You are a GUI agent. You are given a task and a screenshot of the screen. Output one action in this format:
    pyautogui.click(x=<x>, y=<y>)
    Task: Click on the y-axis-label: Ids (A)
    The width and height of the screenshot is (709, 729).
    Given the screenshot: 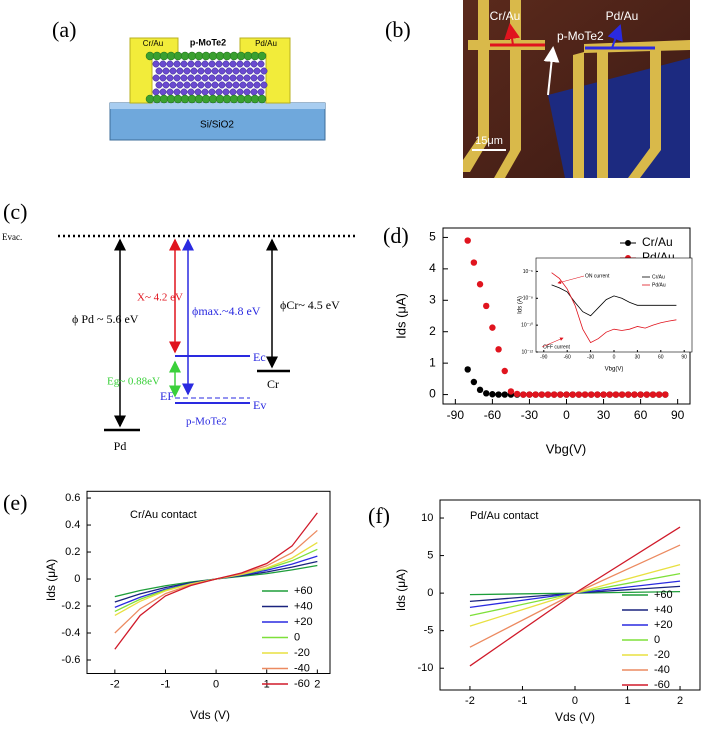 What is the action you would take?
    pyautogui.click(x=521, y=305)
    